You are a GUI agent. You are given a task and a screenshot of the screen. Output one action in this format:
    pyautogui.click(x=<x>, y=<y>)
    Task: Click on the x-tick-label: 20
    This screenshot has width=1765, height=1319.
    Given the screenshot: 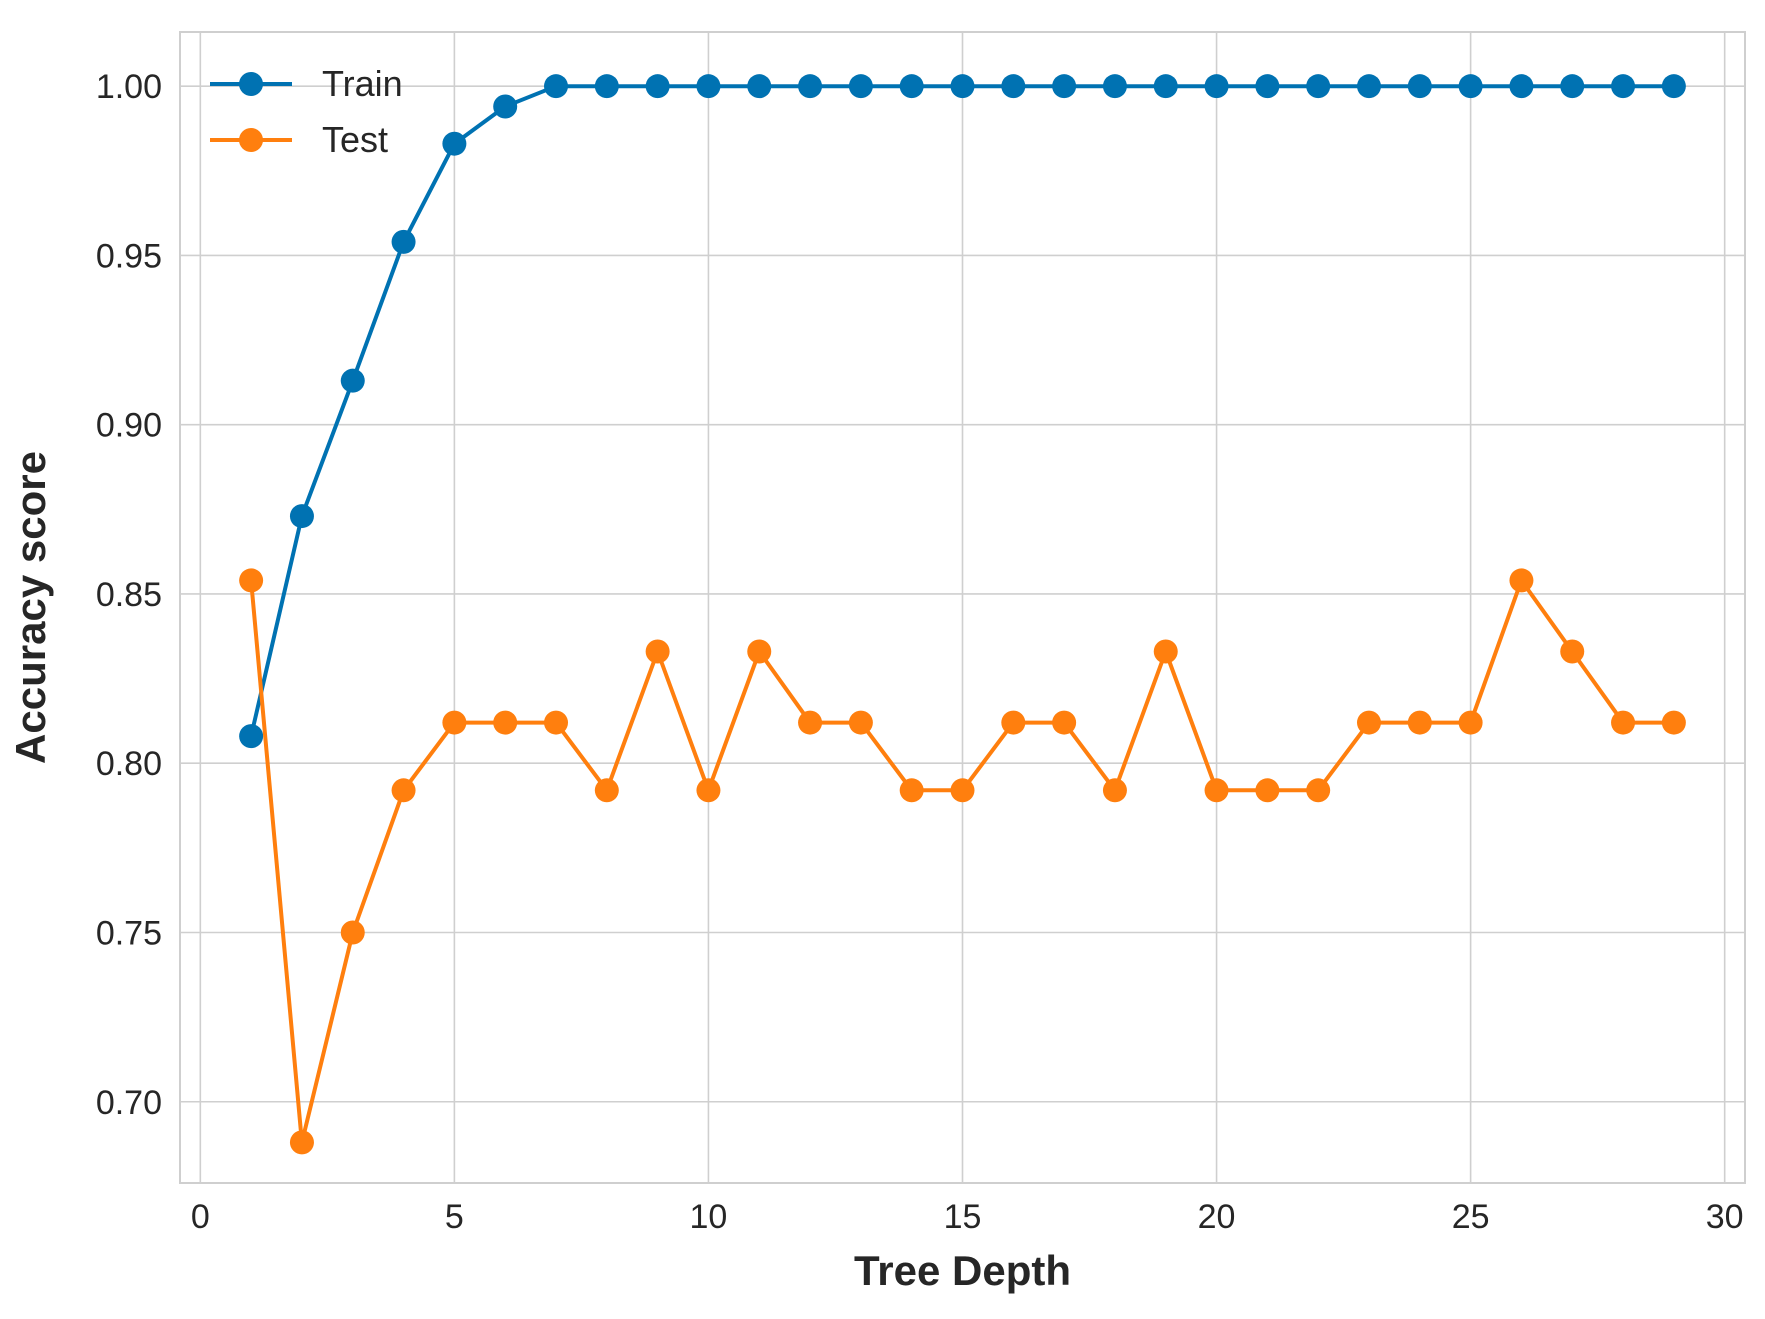 What is the action you would take?
    pyautogui.click(x=1217, y=1217)
    